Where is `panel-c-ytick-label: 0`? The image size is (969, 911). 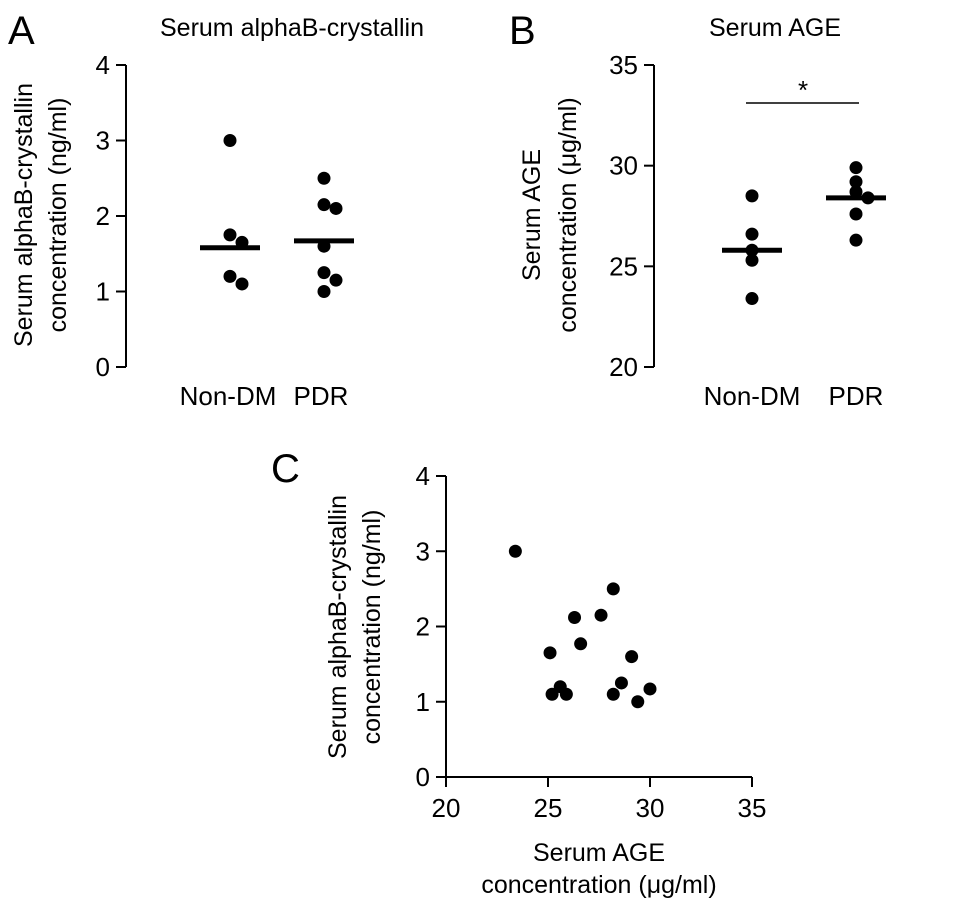 panel-c-ytick-label: 0 is located at coordinates (423, 777).